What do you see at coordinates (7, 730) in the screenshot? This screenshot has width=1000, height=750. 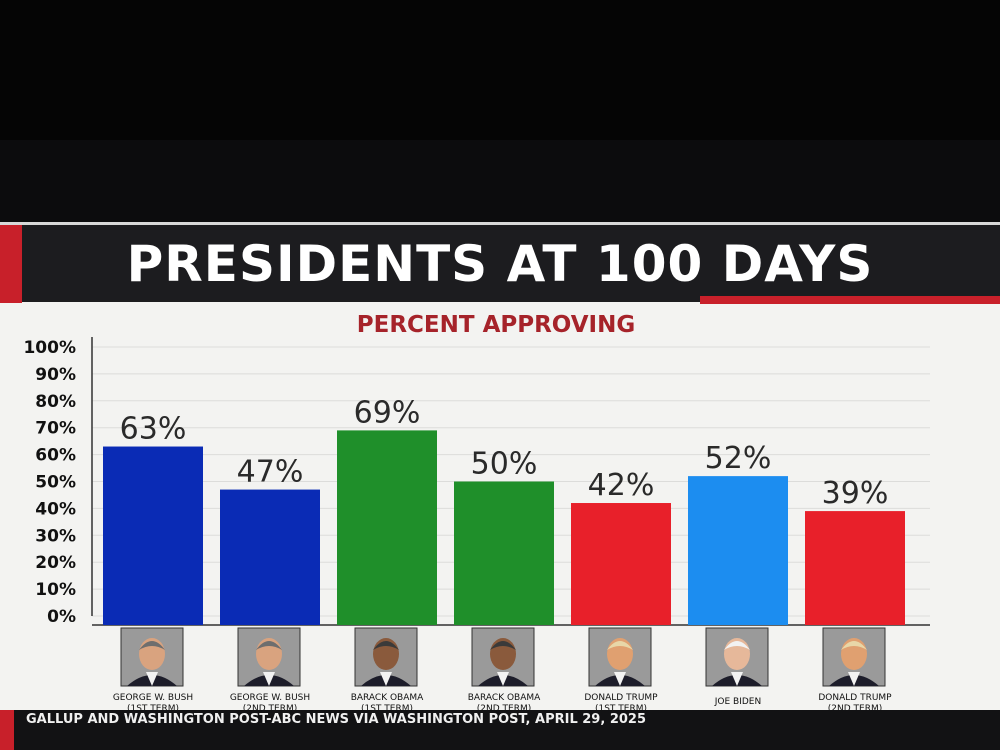 I see `source-accent` at bounding box center [7, 730].